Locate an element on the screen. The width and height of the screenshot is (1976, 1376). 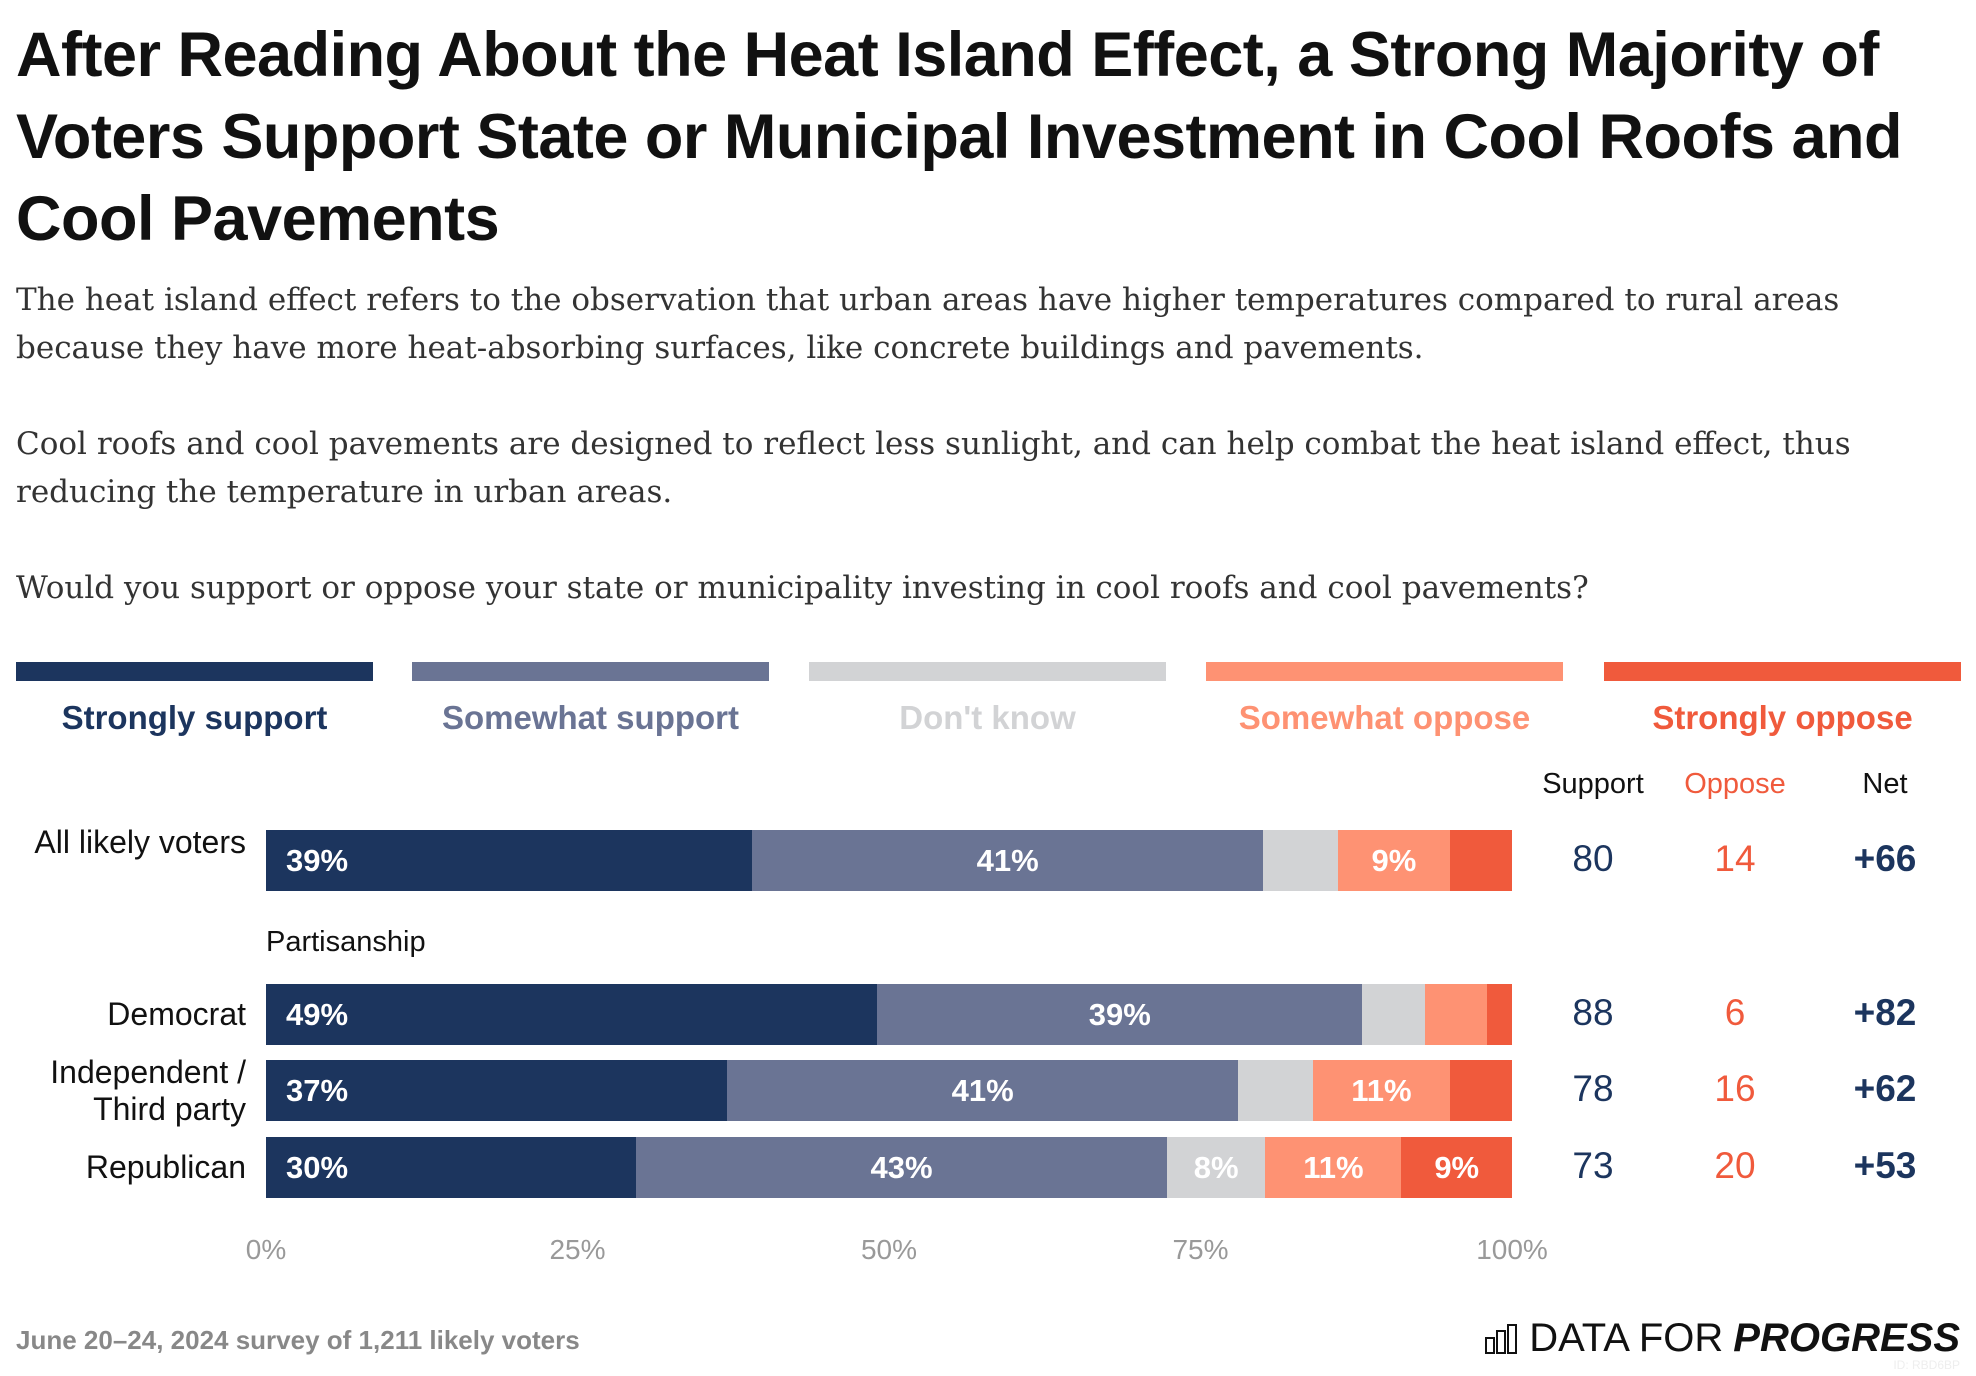
oppose-value: 14 is located at coordinates (1735, 858).